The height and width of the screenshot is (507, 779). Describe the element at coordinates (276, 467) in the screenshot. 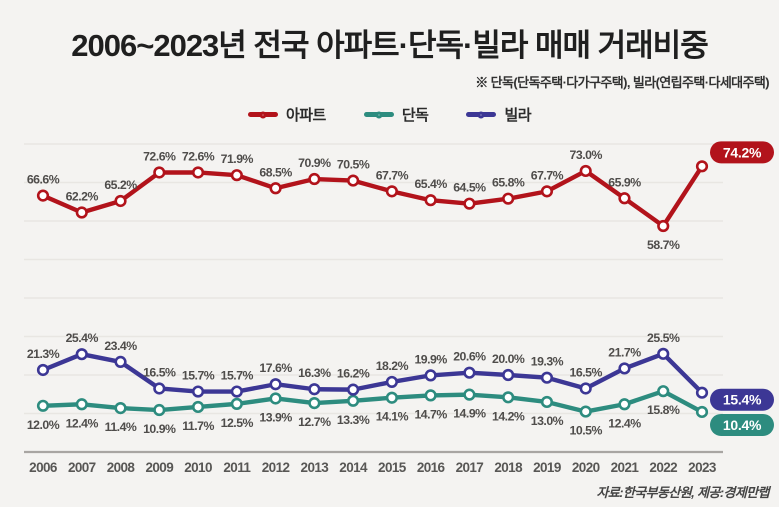

I see `year-label: 2012` at that location.